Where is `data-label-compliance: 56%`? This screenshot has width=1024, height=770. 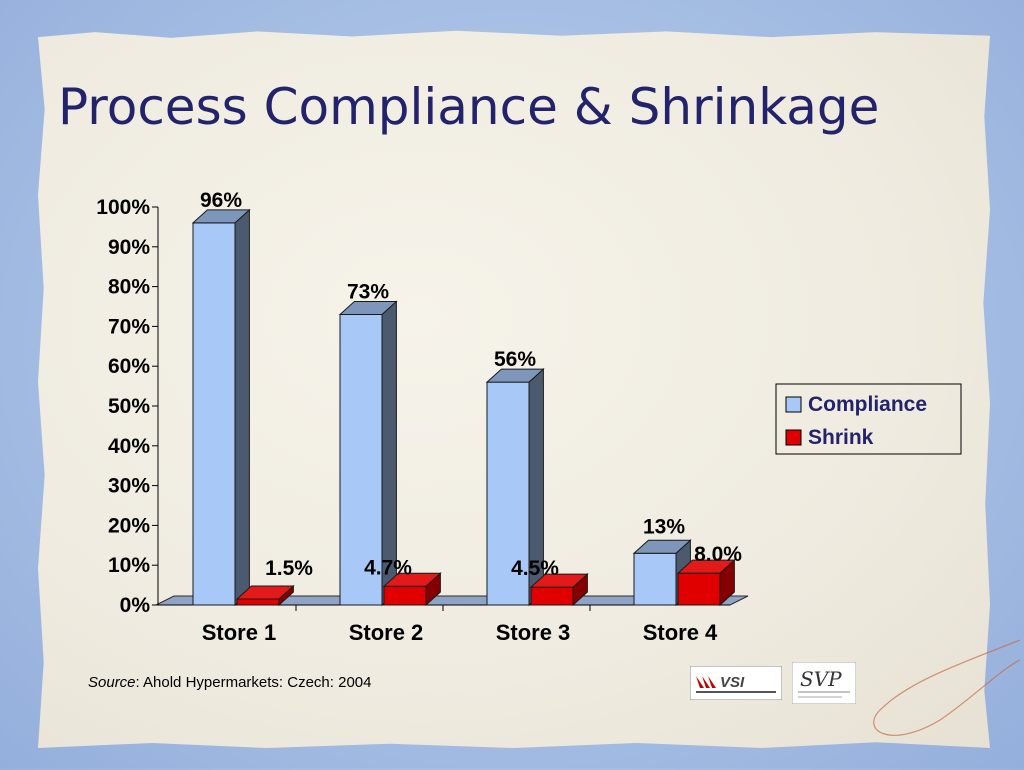
data-label-compliance: 56% is located at coordinates (515, 359).